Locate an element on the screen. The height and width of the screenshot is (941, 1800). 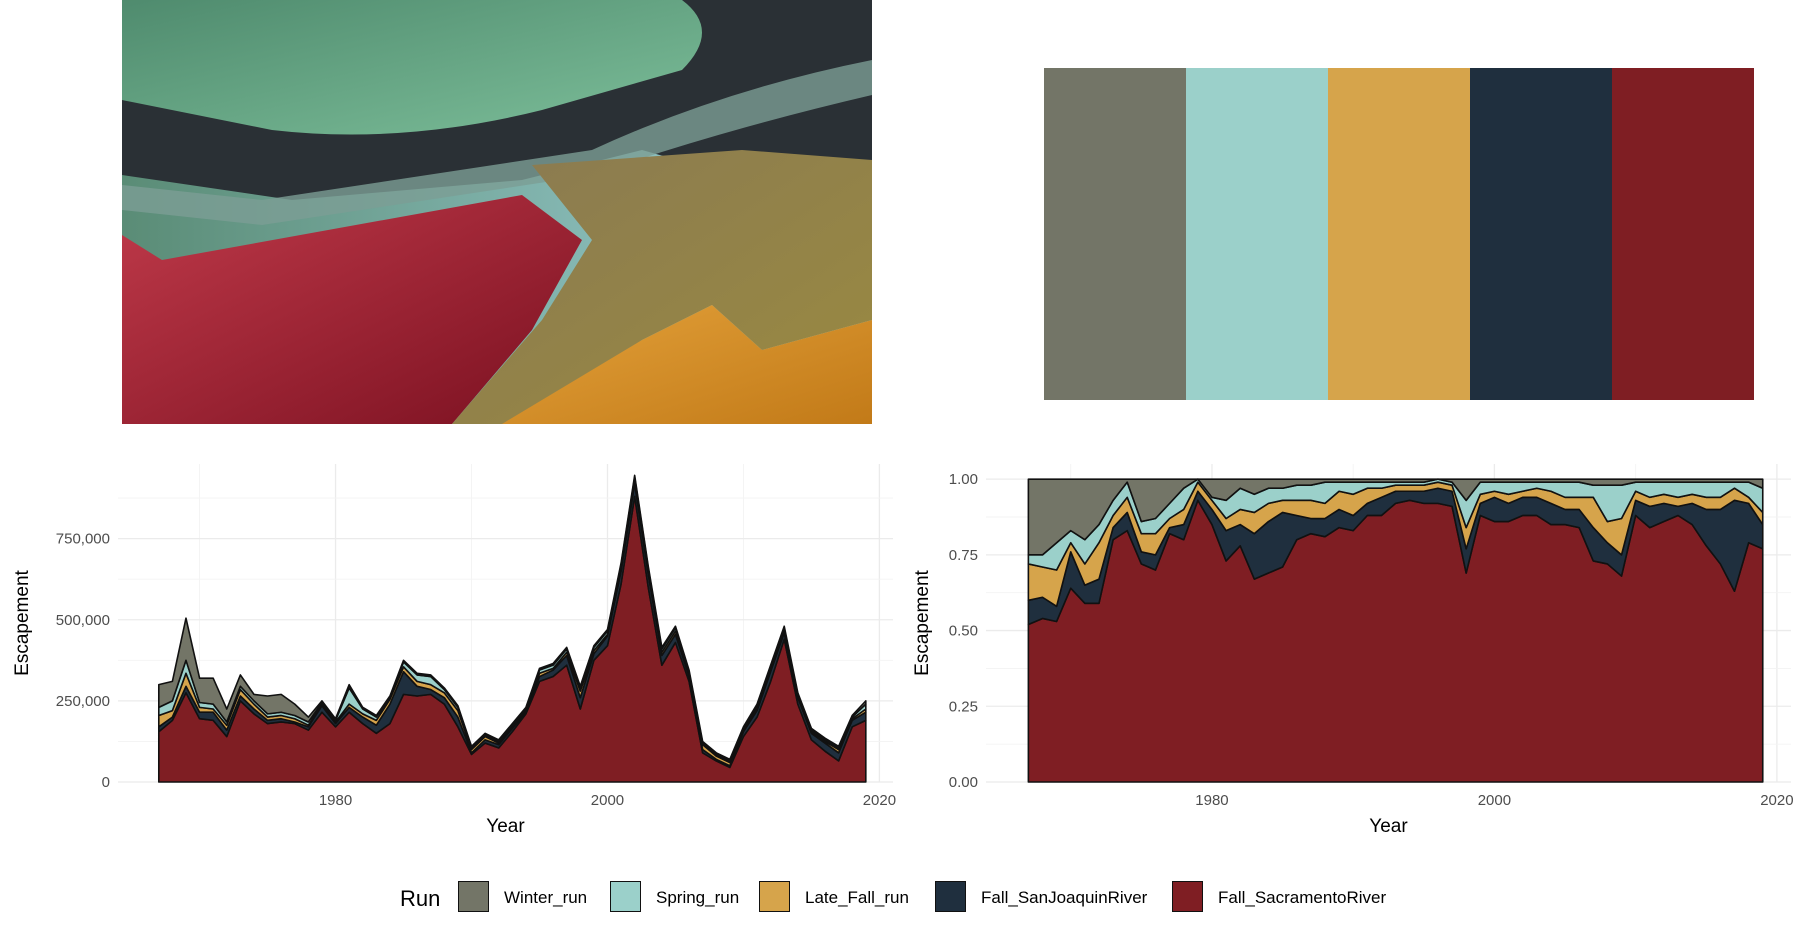
y-tick-label: 0.50 is located at coordinates (963, 631).